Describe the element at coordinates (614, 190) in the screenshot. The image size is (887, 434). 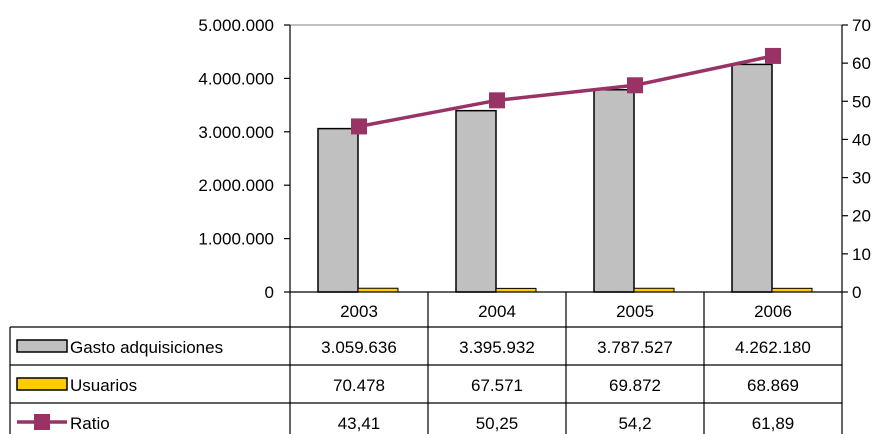
I see `bar-gasto-2005` at that location.